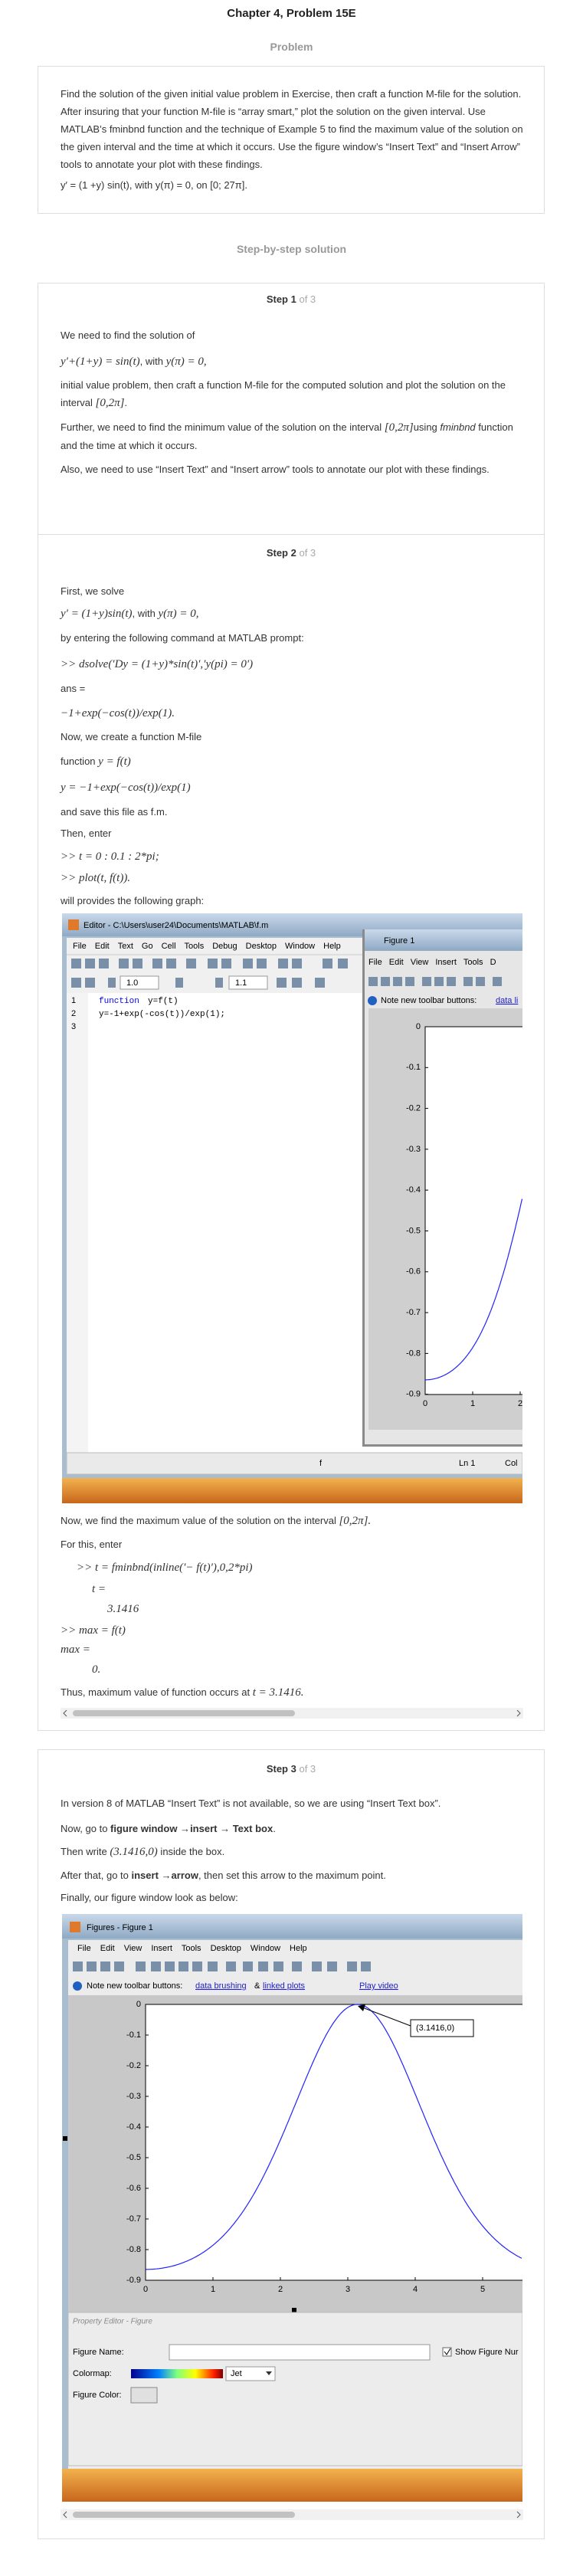 The height and width of the screenshot is (2576, 583). What do you see at coordinates (321, 1463) in the screenshot?
I see `status-text: f` at bounding box center [321, 1463].